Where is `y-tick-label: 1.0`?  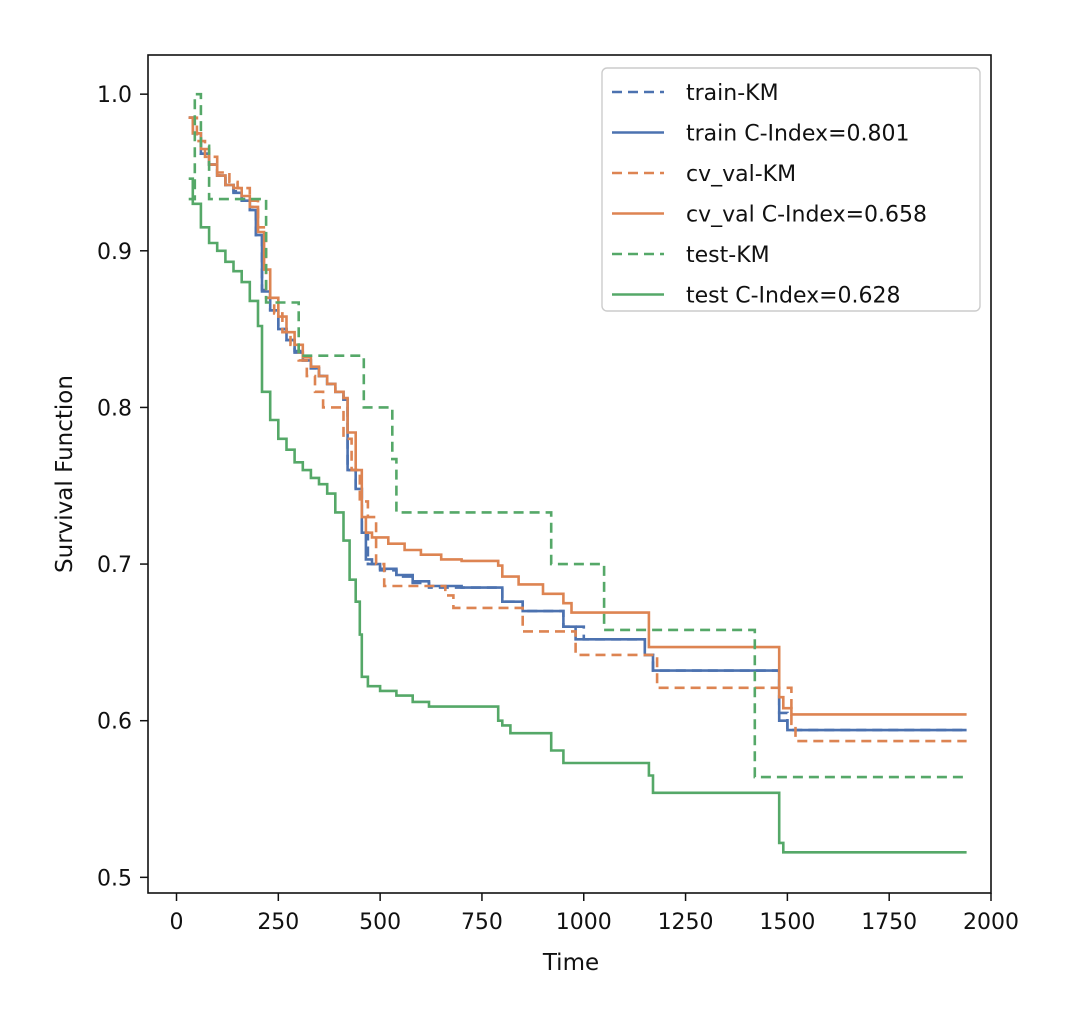 y-tick-label: 1.0 is located at coordinates (114, 95).